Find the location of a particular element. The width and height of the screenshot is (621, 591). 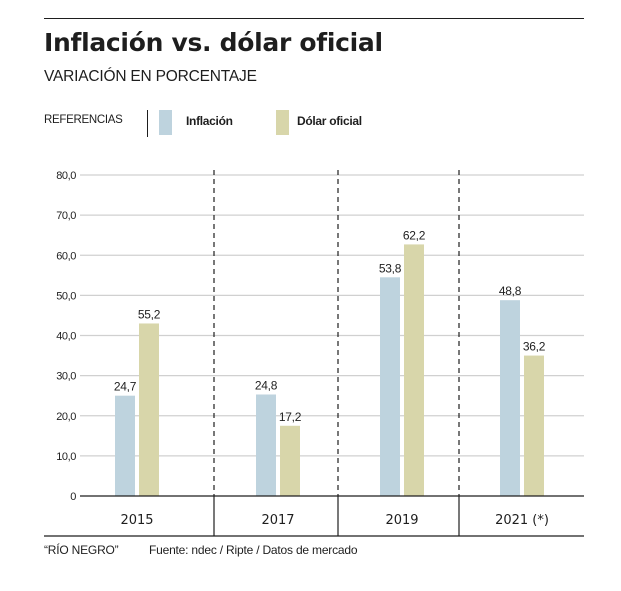

legend-swatch-dolar is located at coordinates (282, 122).